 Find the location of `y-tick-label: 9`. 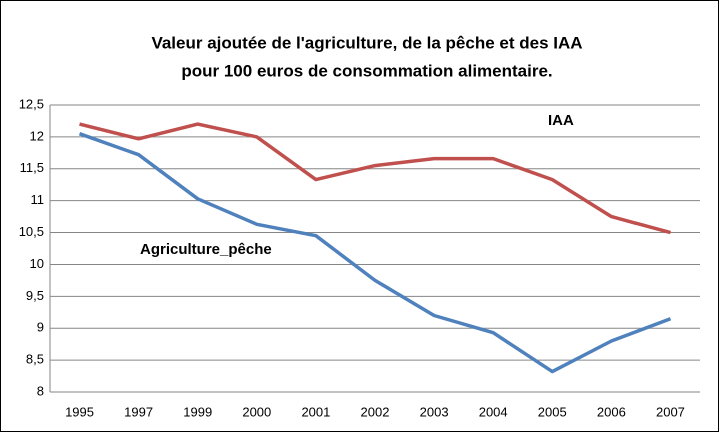

y-tick-label: 9 is located at coordinates (40, 327).